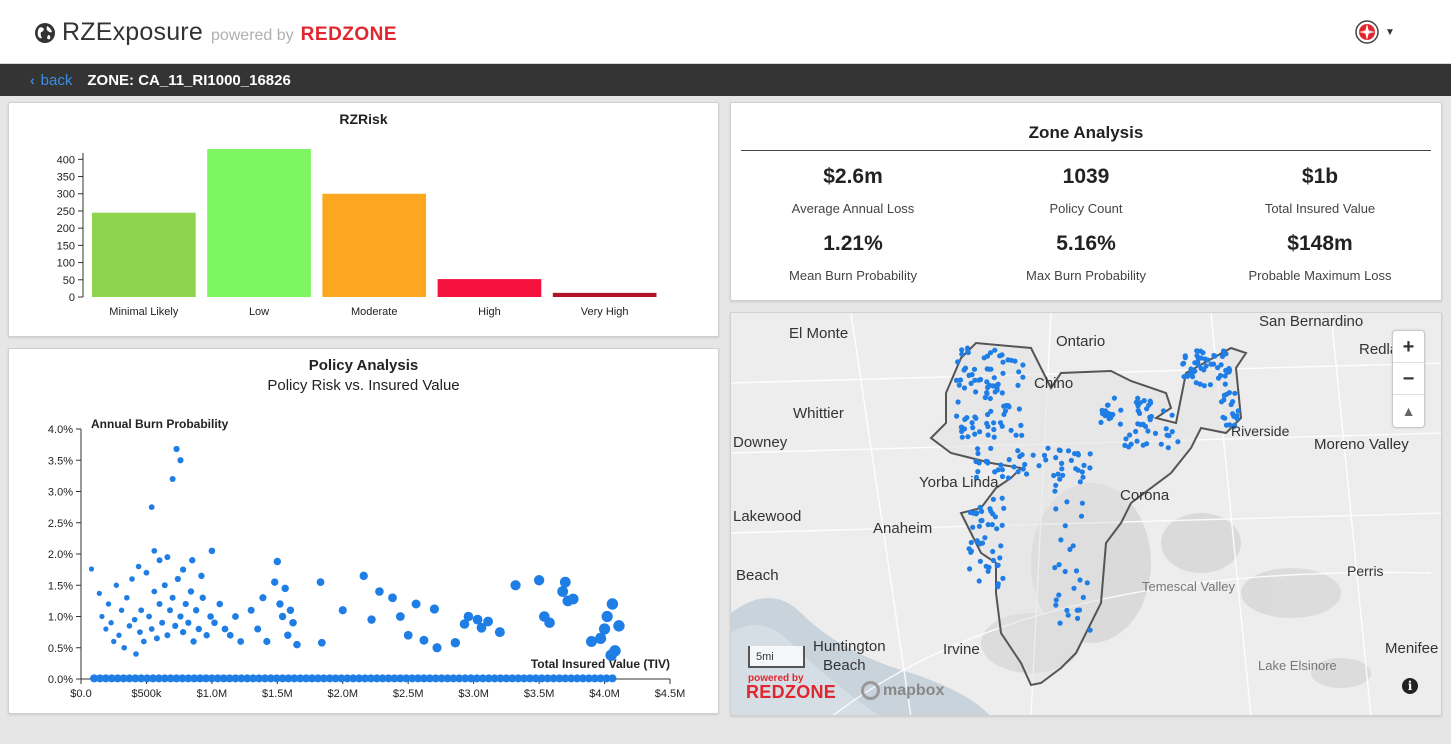  I want to click on user-menu-dropdown: ▼, so click(1375, 32).